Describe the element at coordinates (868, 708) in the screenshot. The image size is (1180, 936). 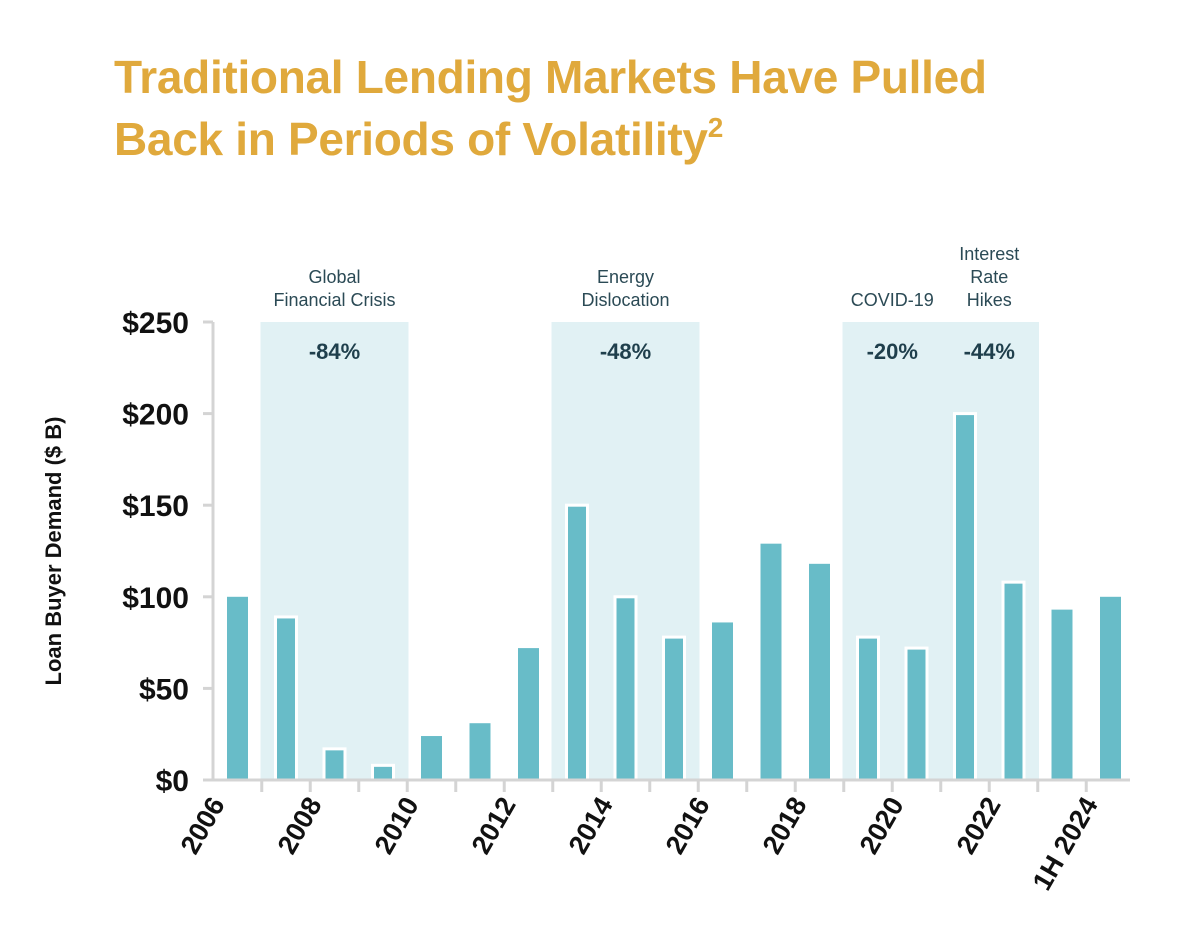
I see `bar-2019` at that location.